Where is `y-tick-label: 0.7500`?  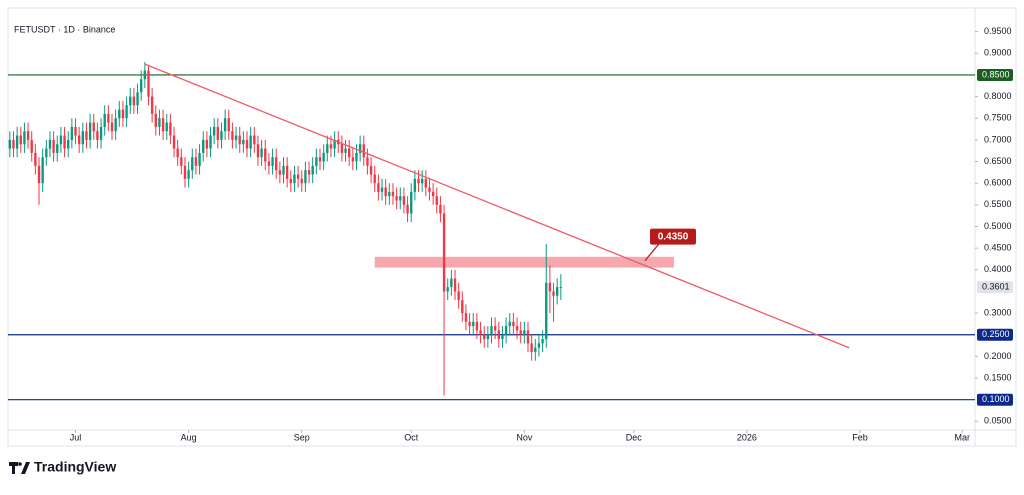
y-tick-label: 0.7500 is located at coordinates (998, 118).